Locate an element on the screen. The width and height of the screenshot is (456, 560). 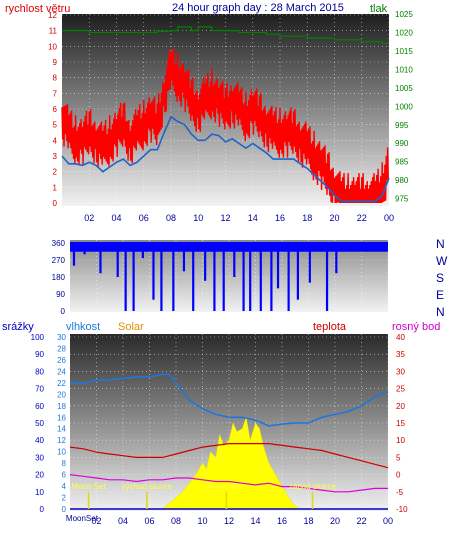
climate-time-tick-label: 06 is located at coordinates (149, 521).